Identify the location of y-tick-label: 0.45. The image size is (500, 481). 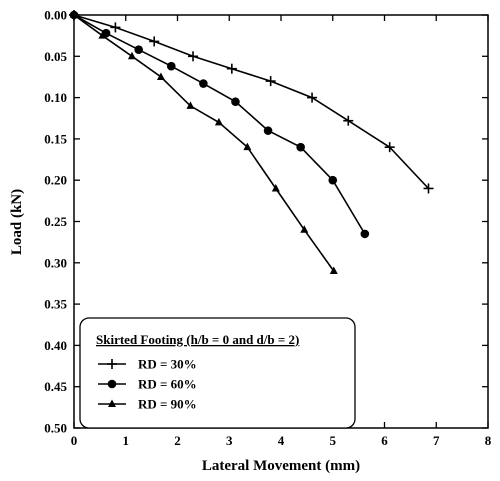
(55, 386).